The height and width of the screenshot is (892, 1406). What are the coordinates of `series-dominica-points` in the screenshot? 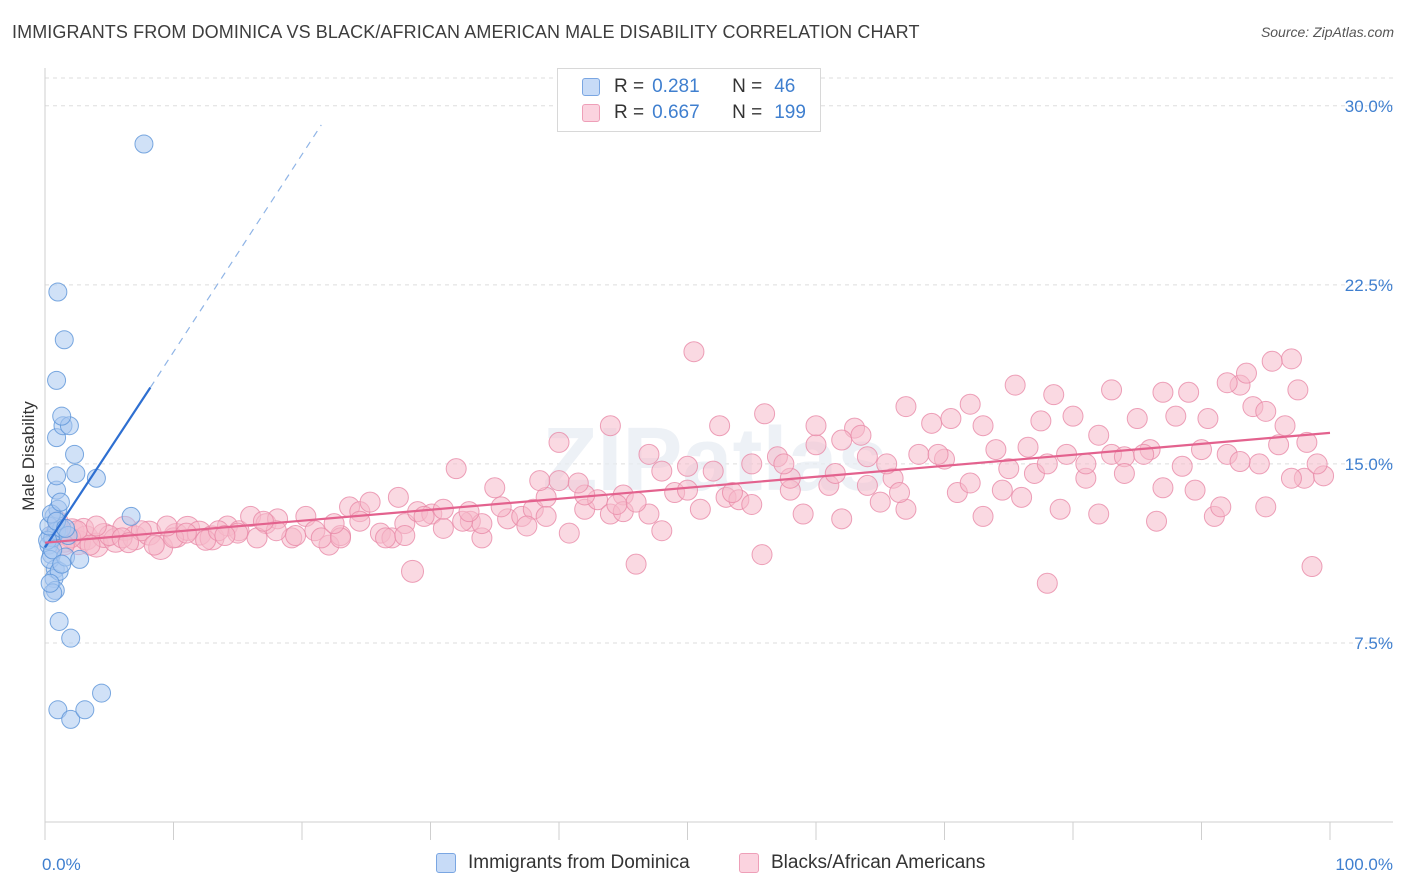 It's located at (96, 431).